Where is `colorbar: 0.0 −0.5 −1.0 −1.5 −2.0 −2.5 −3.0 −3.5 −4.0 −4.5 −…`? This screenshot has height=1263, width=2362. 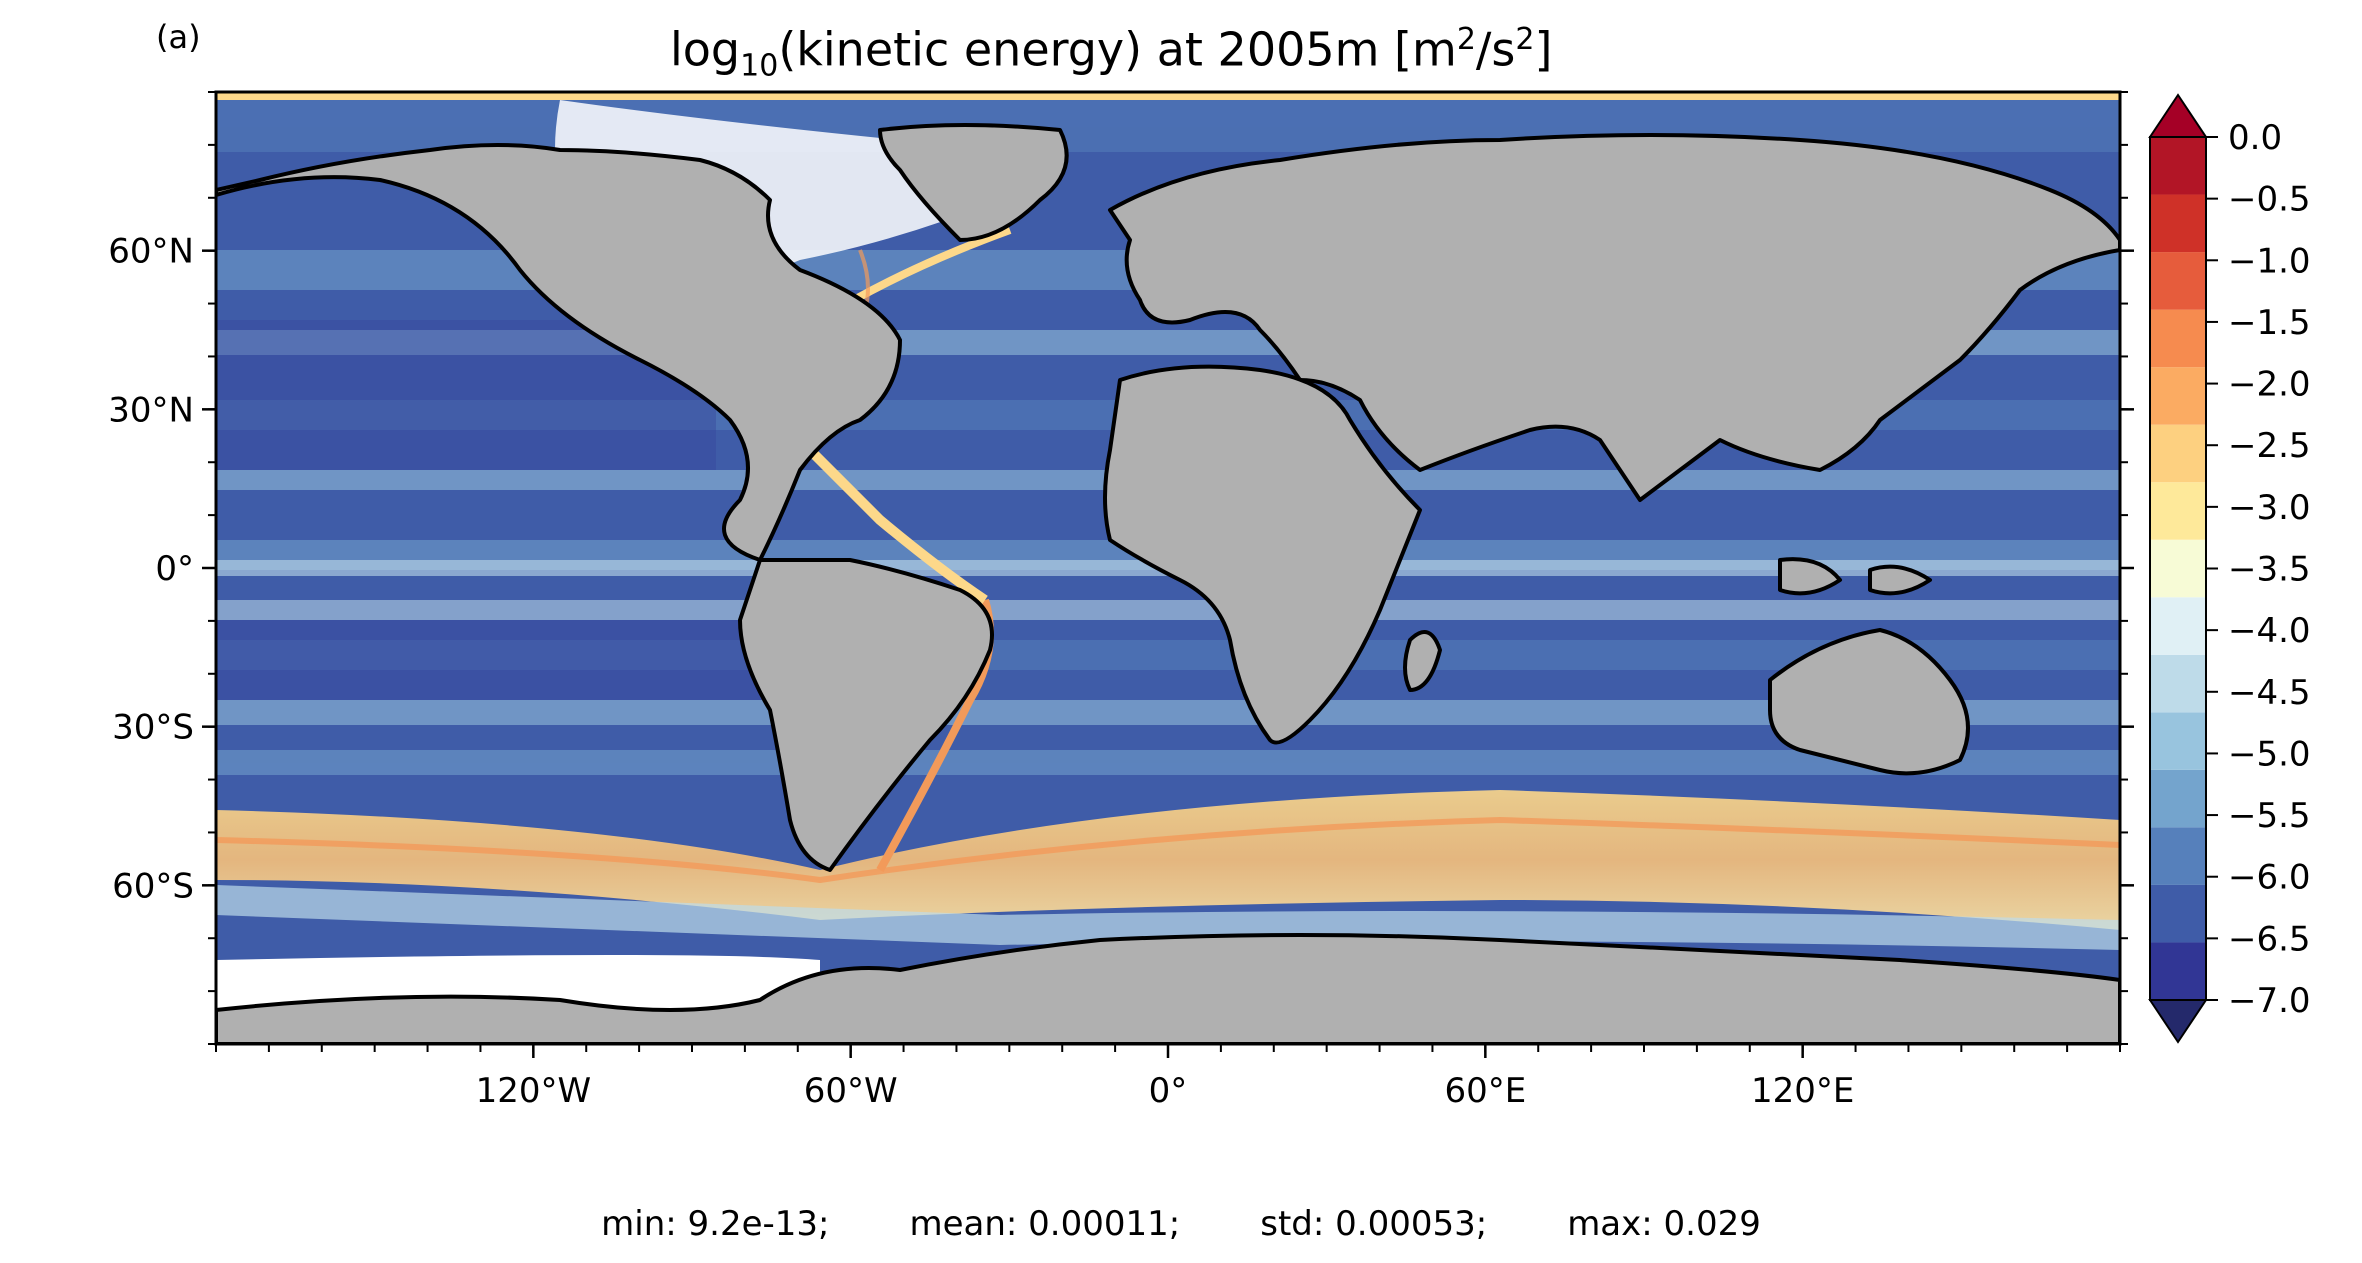 colorbar: 0.0 −0.5 −1.0 −1.5 −2.0 −2.5 −3.0 −3.5 −4.0 −4.5 −… is located at coordinates (2229, 568).